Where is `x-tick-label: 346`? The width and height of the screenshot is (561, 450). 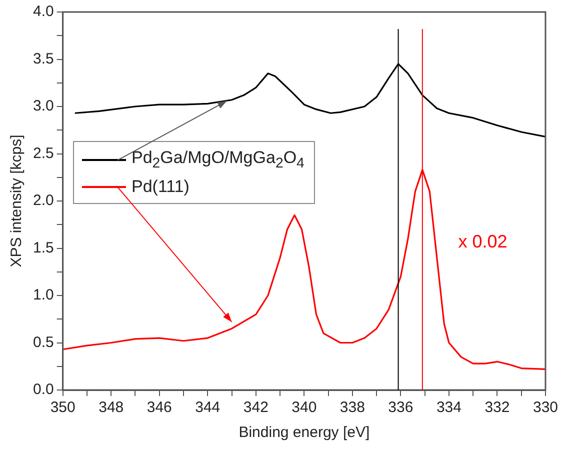
x-tick-label: 346 is located at coordinates (159, 407).